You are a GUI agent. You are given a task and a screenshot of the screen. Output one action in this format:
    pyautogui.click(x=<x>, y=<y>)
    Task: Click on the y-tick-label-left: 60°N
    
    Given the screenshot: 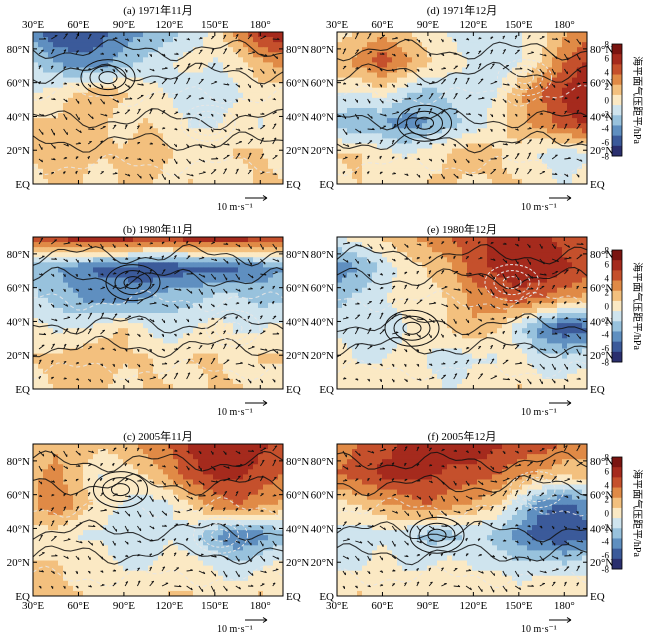 What is the action you would take?
    pyautogui.click(x=18, y=84)
    